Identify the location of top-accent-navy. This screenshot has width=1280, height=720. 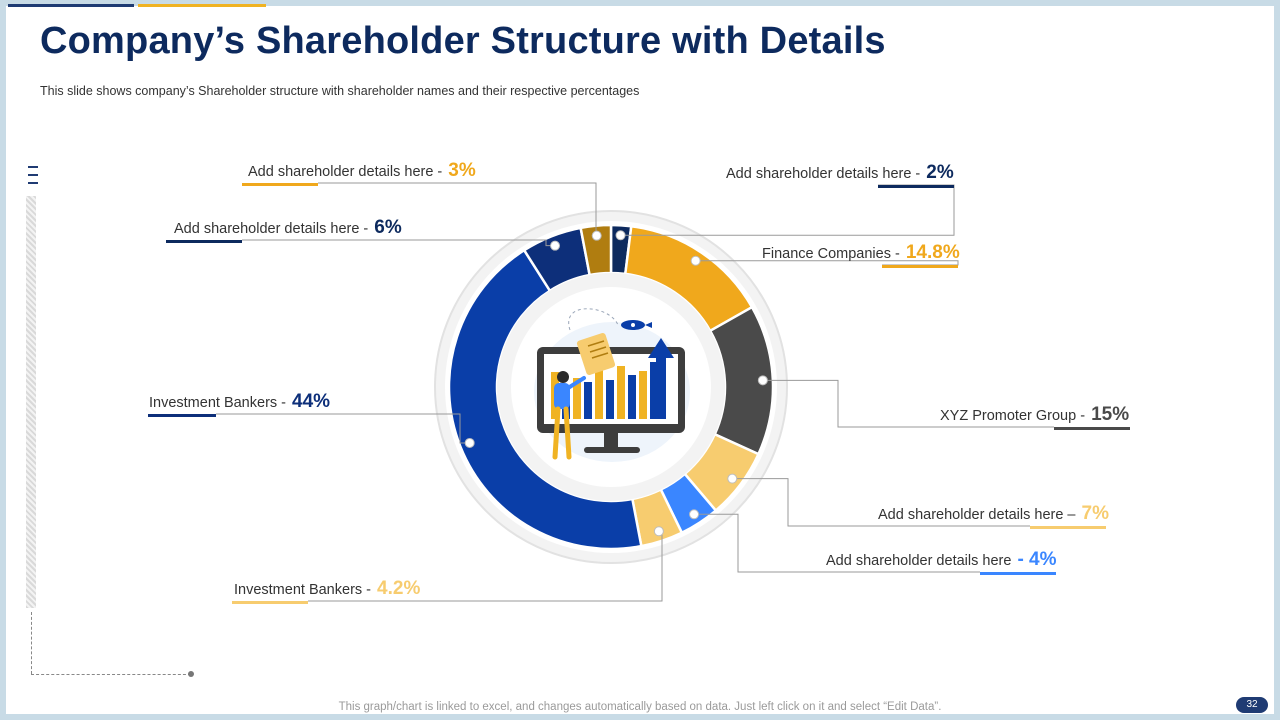
(71, 5).